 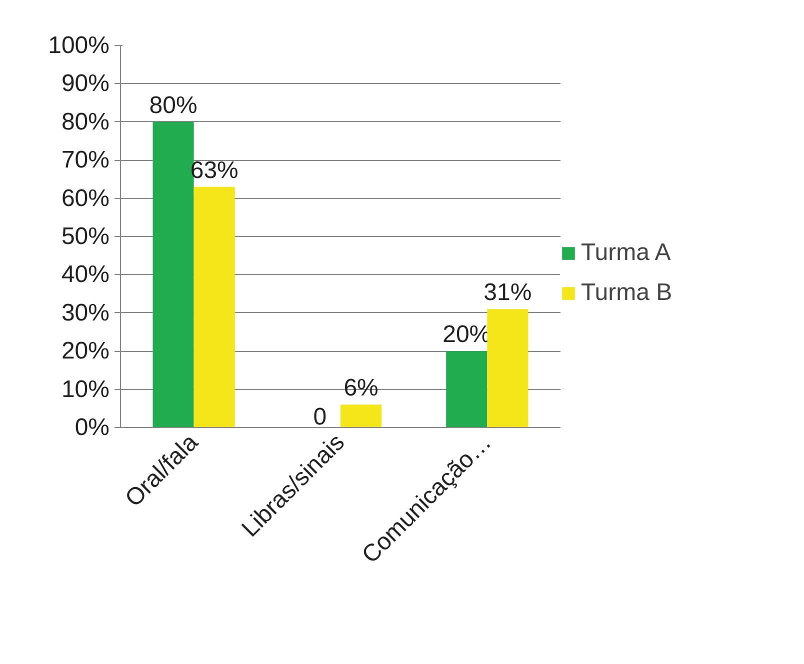 I want to click on y-tick-label: 30%, so click(x=85, y=312).